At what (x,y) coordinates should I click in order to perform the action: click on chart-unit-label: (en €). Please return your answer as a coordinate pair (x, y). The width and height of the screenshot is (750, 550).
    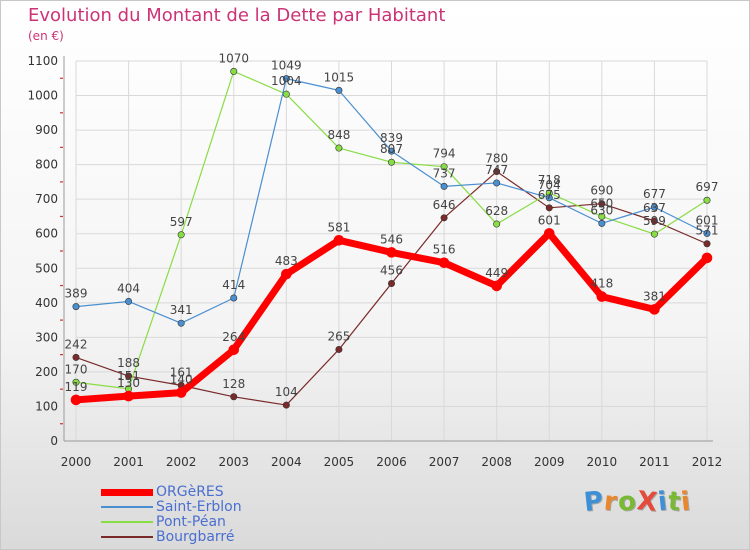
    Looking at the image, I should click on (46, 36).